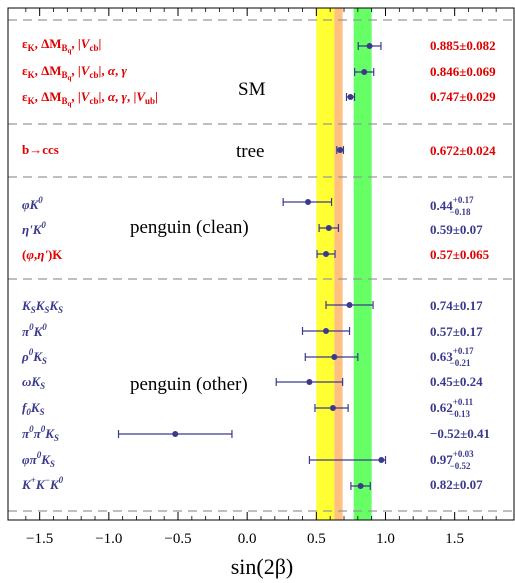 This screenshot has width=515, height=583. What do you see at coordinates (452, 206) in the screenshot?
I see `value-label-4: 0.44+0.17 −0.18` at bounding box center [452, 206].